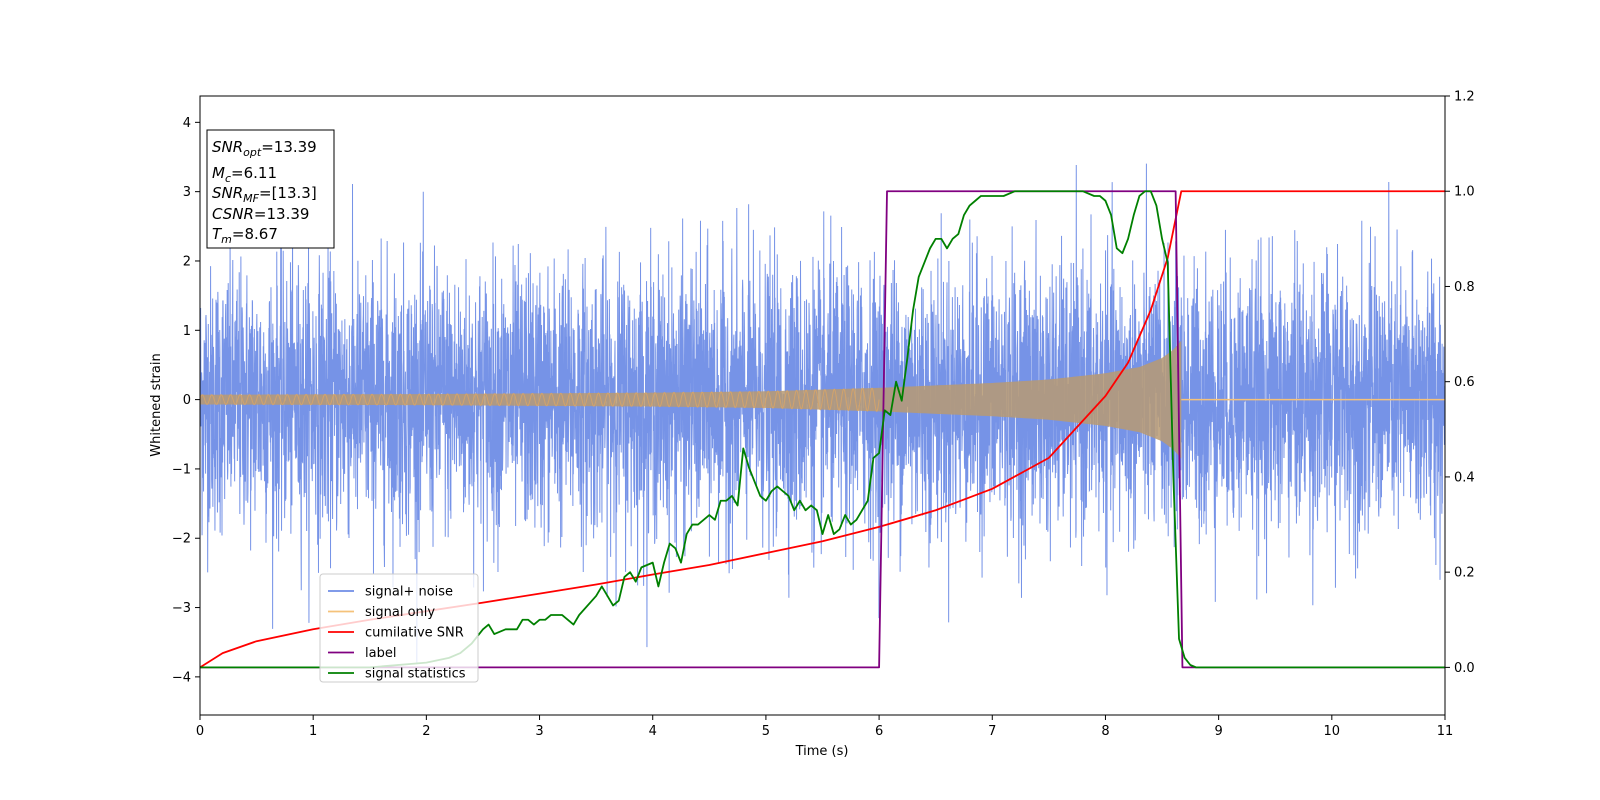  I want to click on y-left-tick-label: −4, so click(181, 677).